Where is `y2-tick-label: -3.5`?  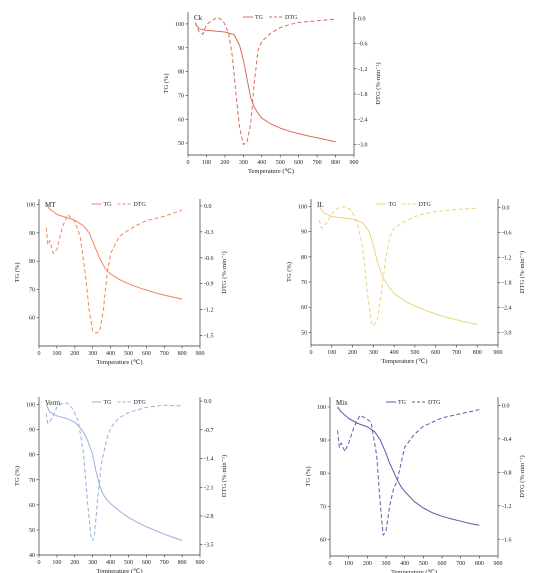
y2-tick-label: -3.5 is located at coordinates (209, 546).